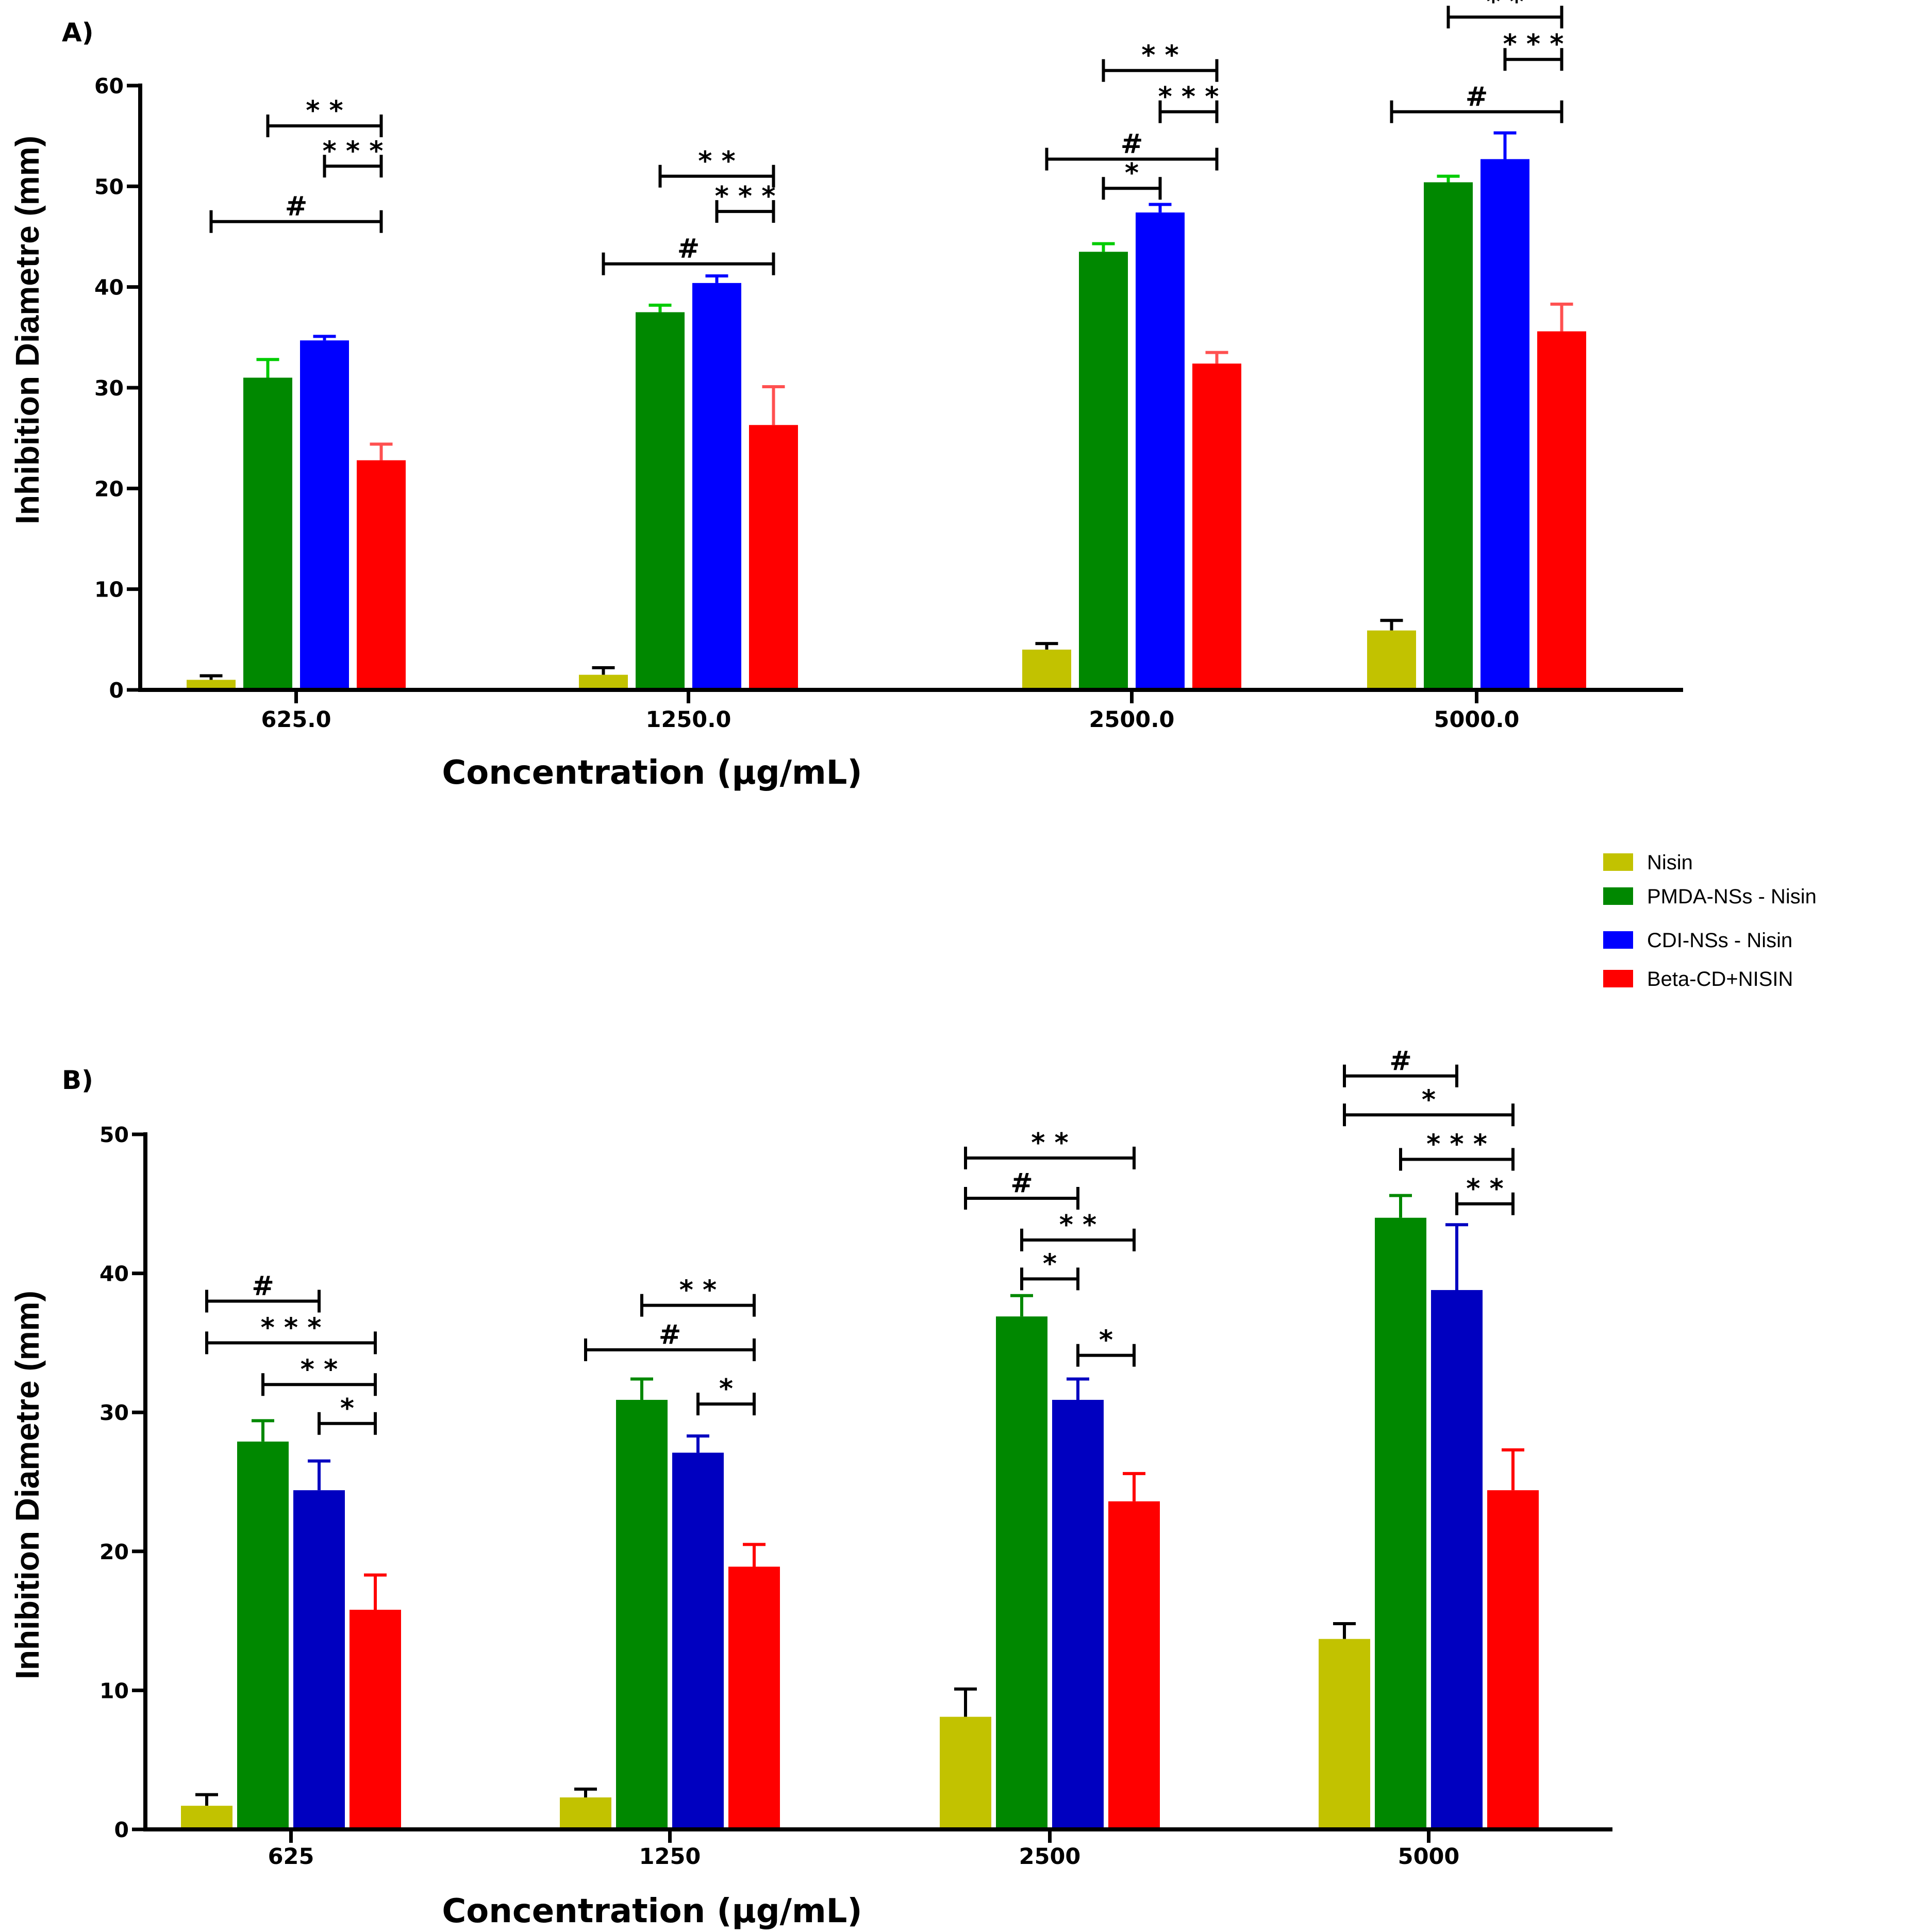 This screenshot has width=1913, height=1932. What do you see at coordinates (114, 1412) in the screenshot?
I see `panel-b-y-tick-label: 30` at bounding box center [114, 1412].